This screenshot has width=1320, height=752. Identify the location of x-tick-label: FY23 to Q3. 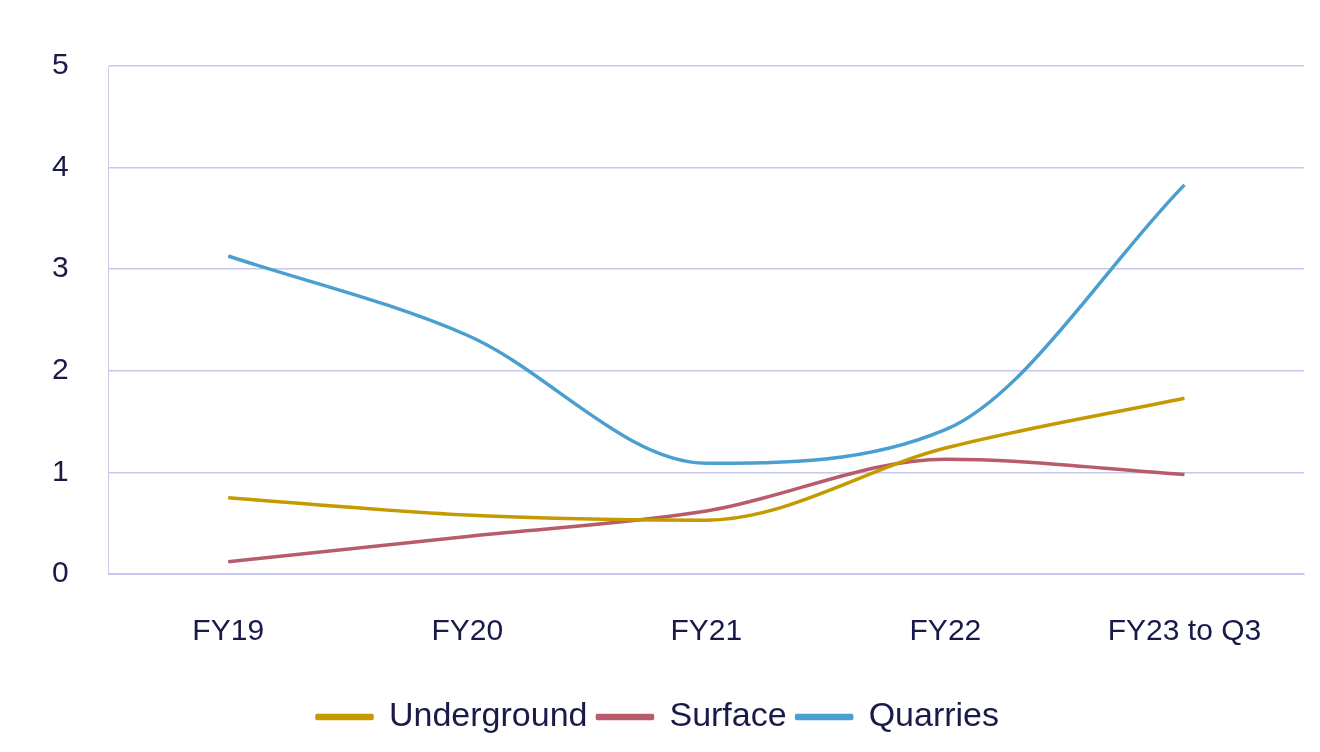
(1184, 630).